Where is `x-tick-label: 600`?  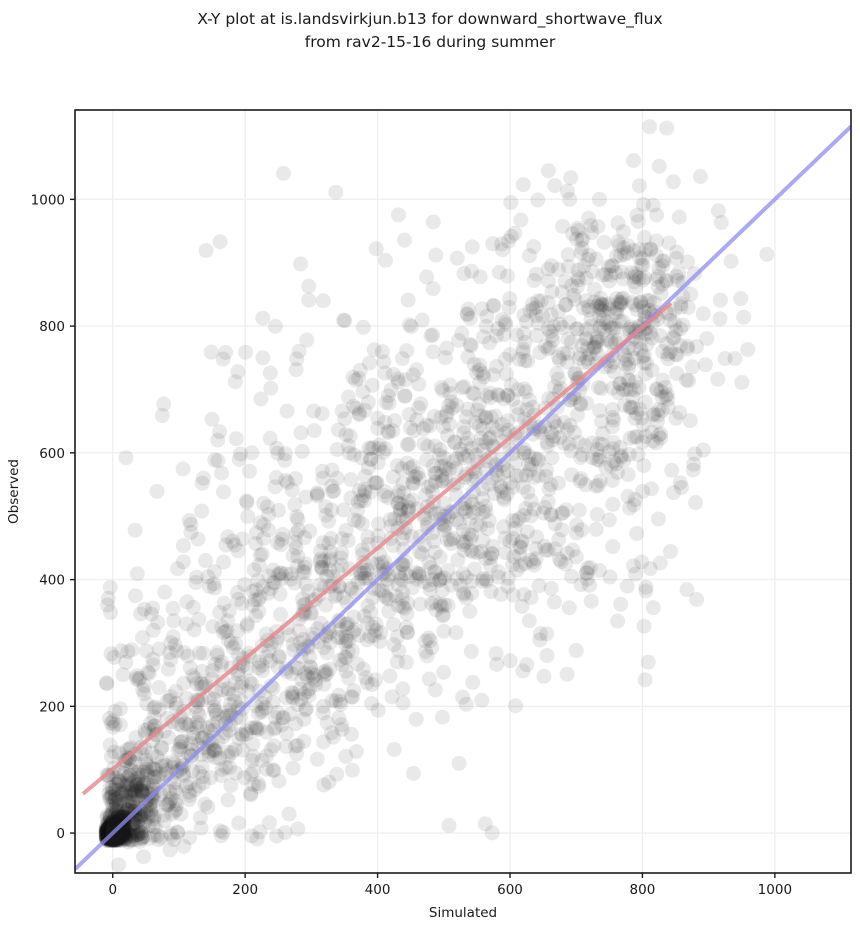
x-tick-label: 600 is located at coordinates (510, 890).